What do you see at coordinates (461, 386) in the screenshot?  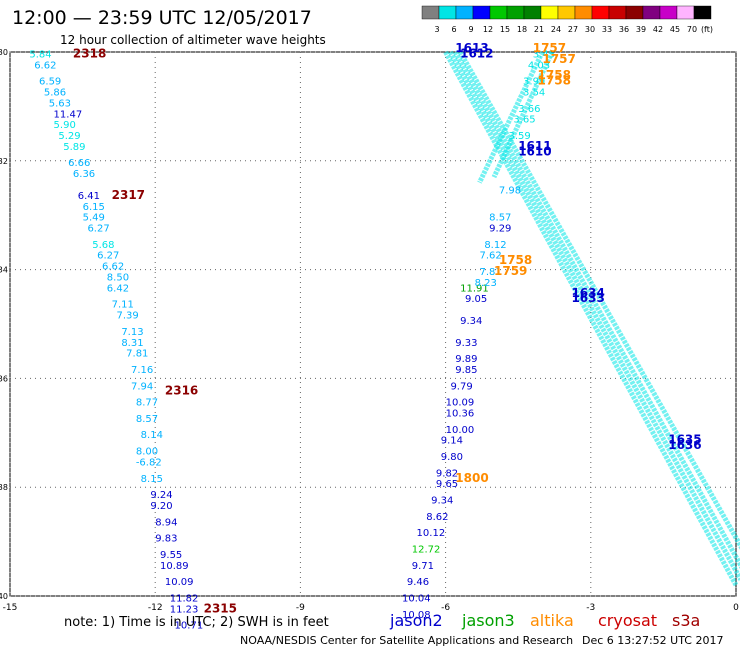 I see `wave-height-point: 9.79` at bounding box center [461, 386].